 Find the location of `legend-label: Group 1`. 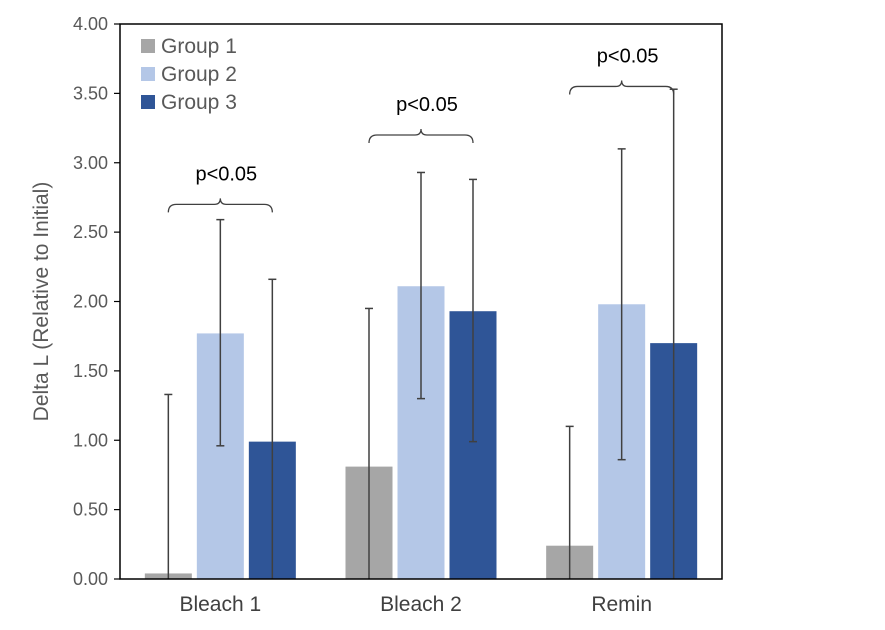

legend-label: Group 1 is located at coordinates (199, 46).